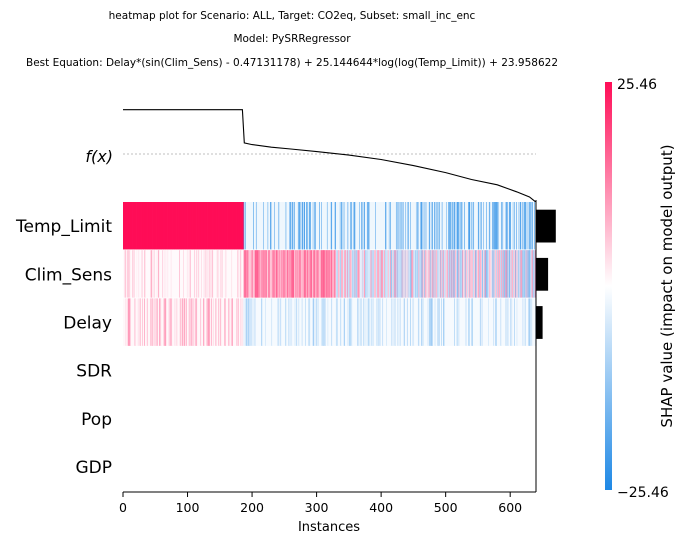 The image size is (686, 544). Describe the element at coordinates (381, 507) in the screenshot. I see `x-tick-label: 400` at that location.